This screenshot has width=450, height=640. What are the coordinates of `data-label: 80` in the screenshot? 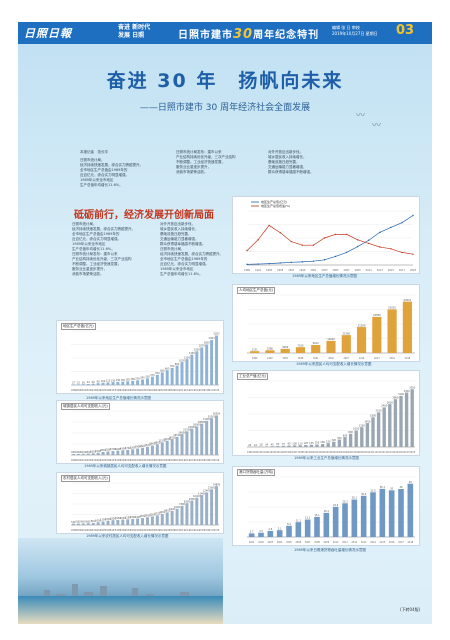 It's located at (99, 381).